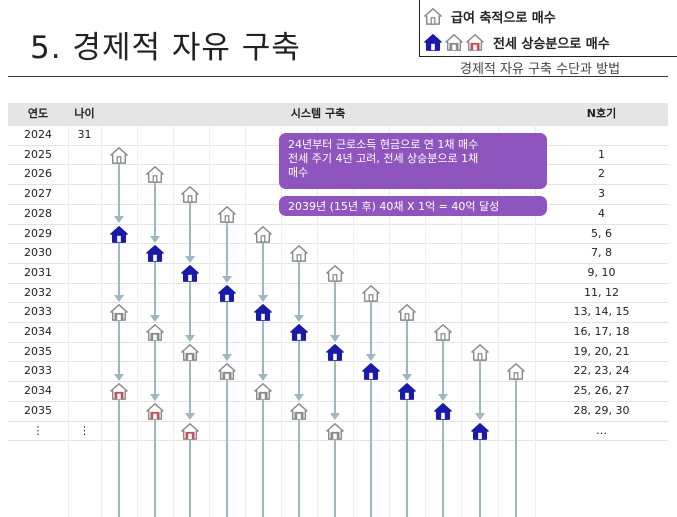 The image size is (677, 517). Describe the element at coordinates (38, 213) in the screenshot. I see `cell-year: 2028` at that location.